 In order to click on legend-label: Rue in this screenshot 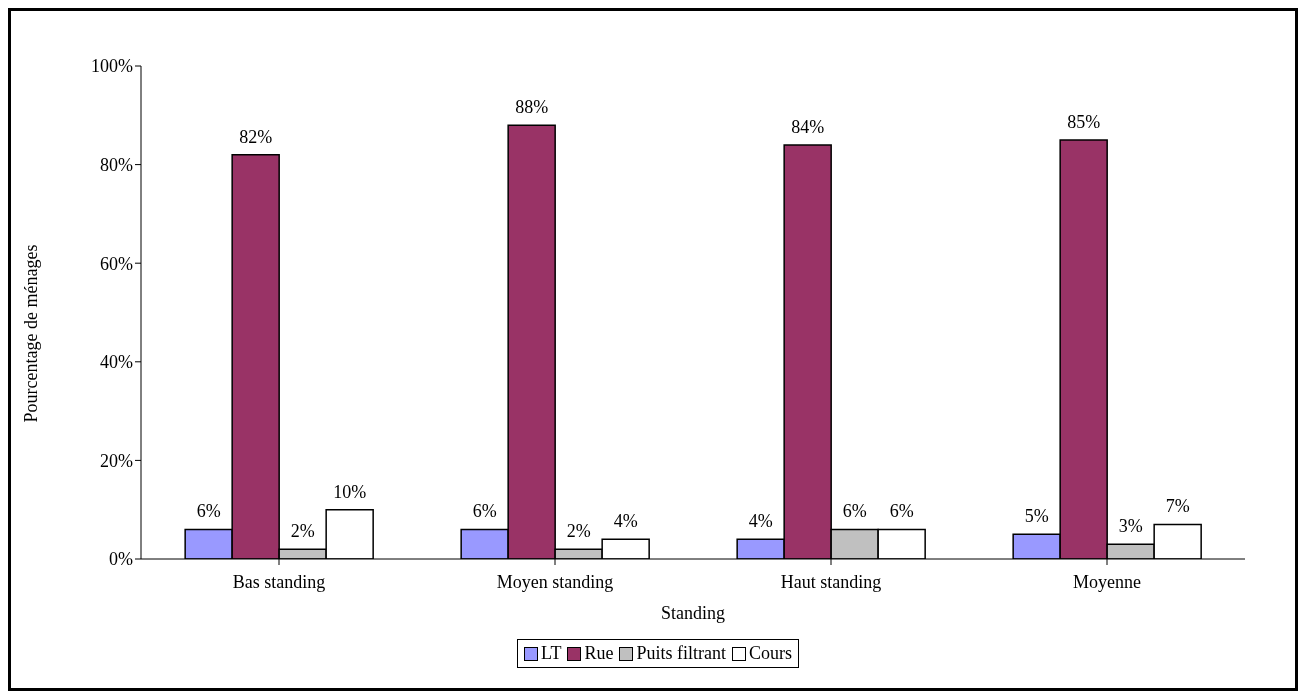, I will do `click(599, 653)`.